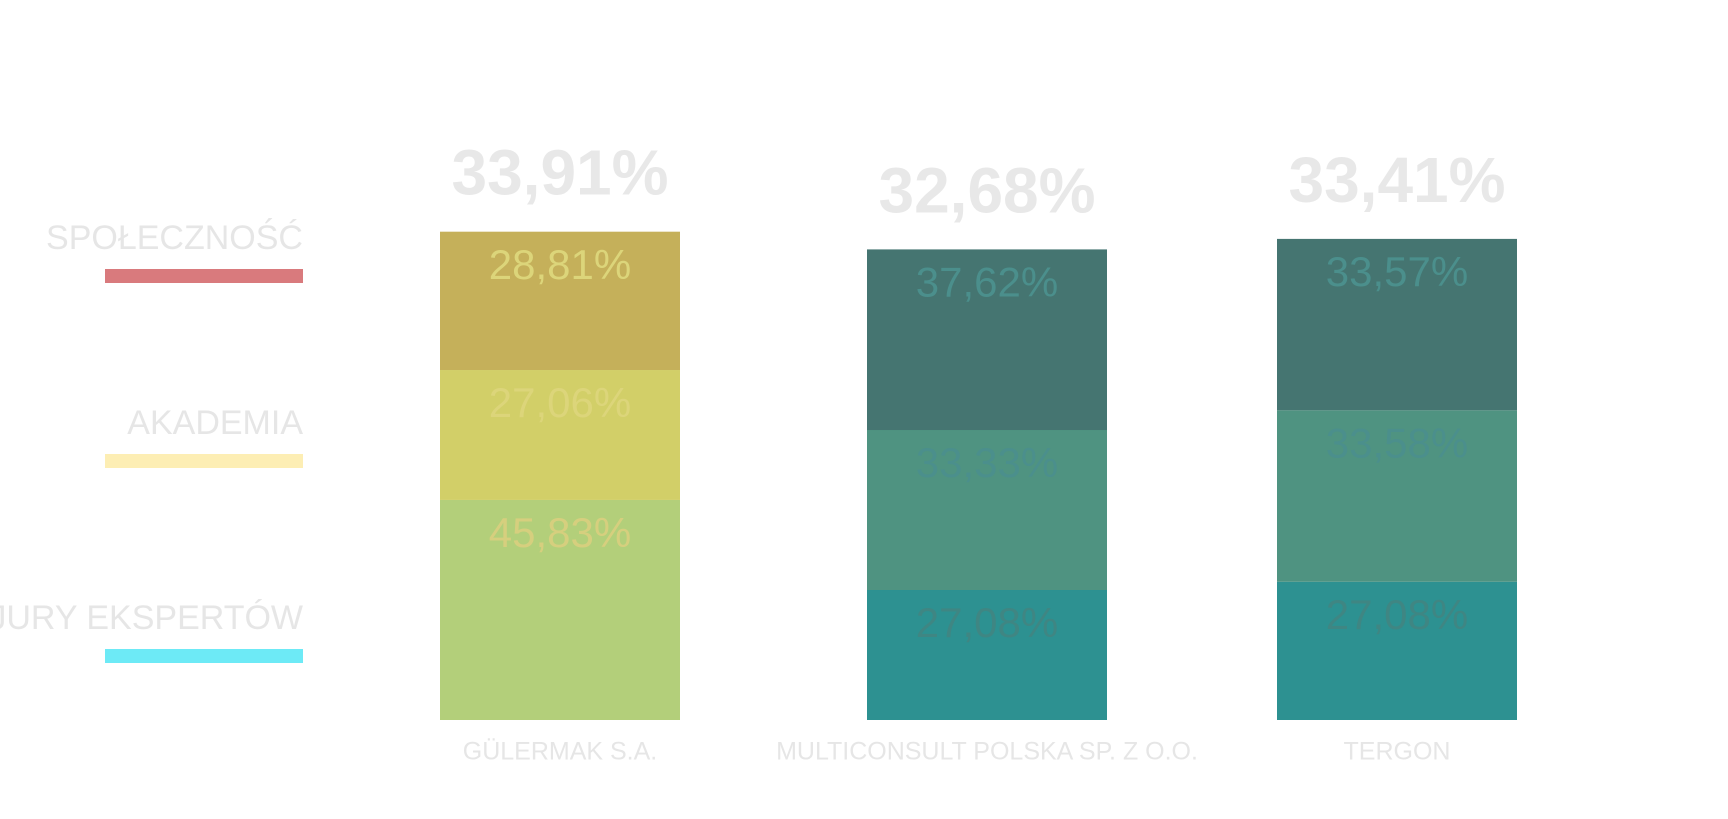 This screenshot has height=819, width=1728. I want to click on total-label: 33,91%, so click(559, 173).